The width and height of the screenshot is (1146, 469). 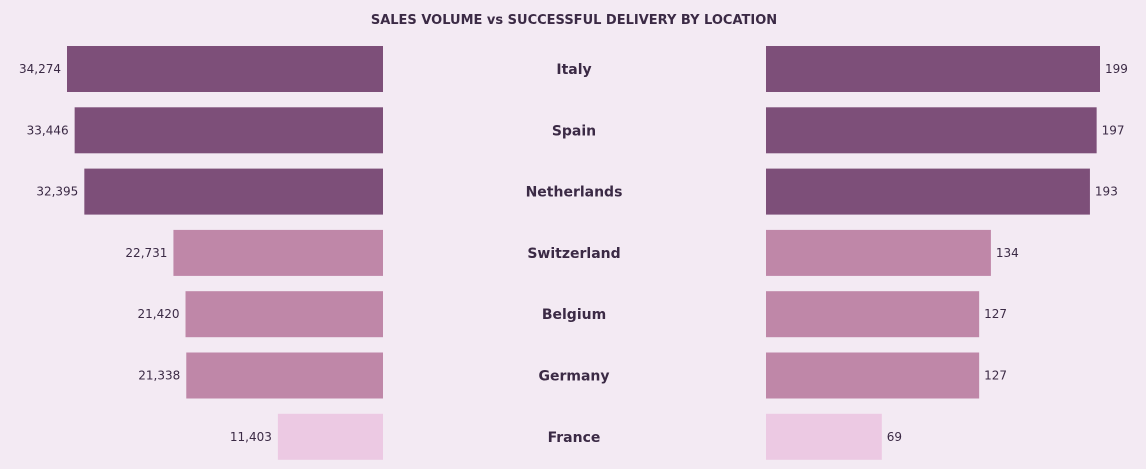 I want to click on left-bar-spain, so click(x=229, y=130).